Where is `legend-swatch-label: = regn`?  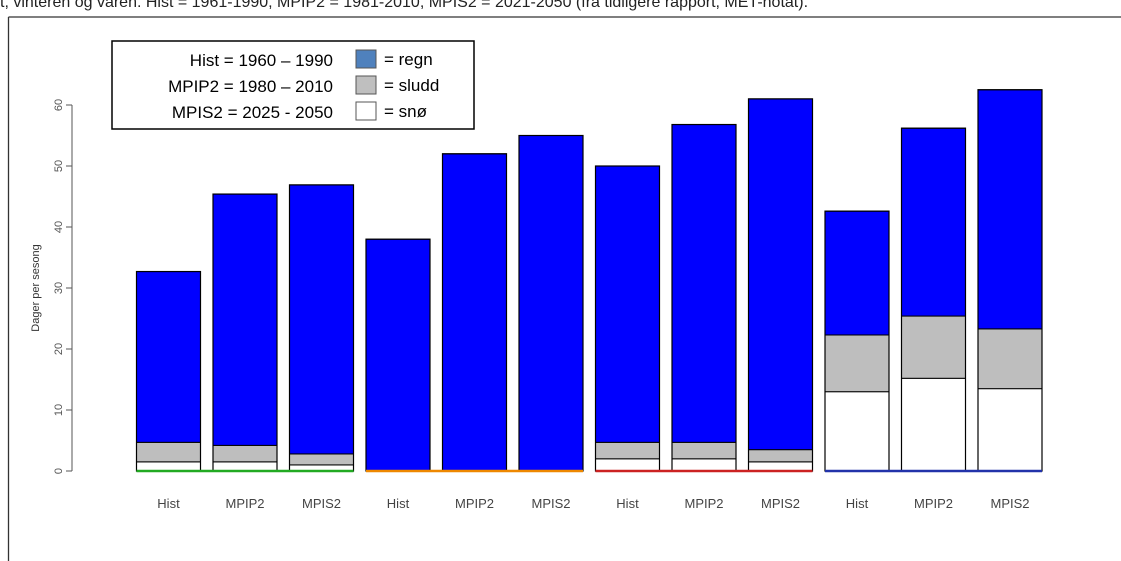 legend-swatch-label: = regn is located at coordinates (408, 59).